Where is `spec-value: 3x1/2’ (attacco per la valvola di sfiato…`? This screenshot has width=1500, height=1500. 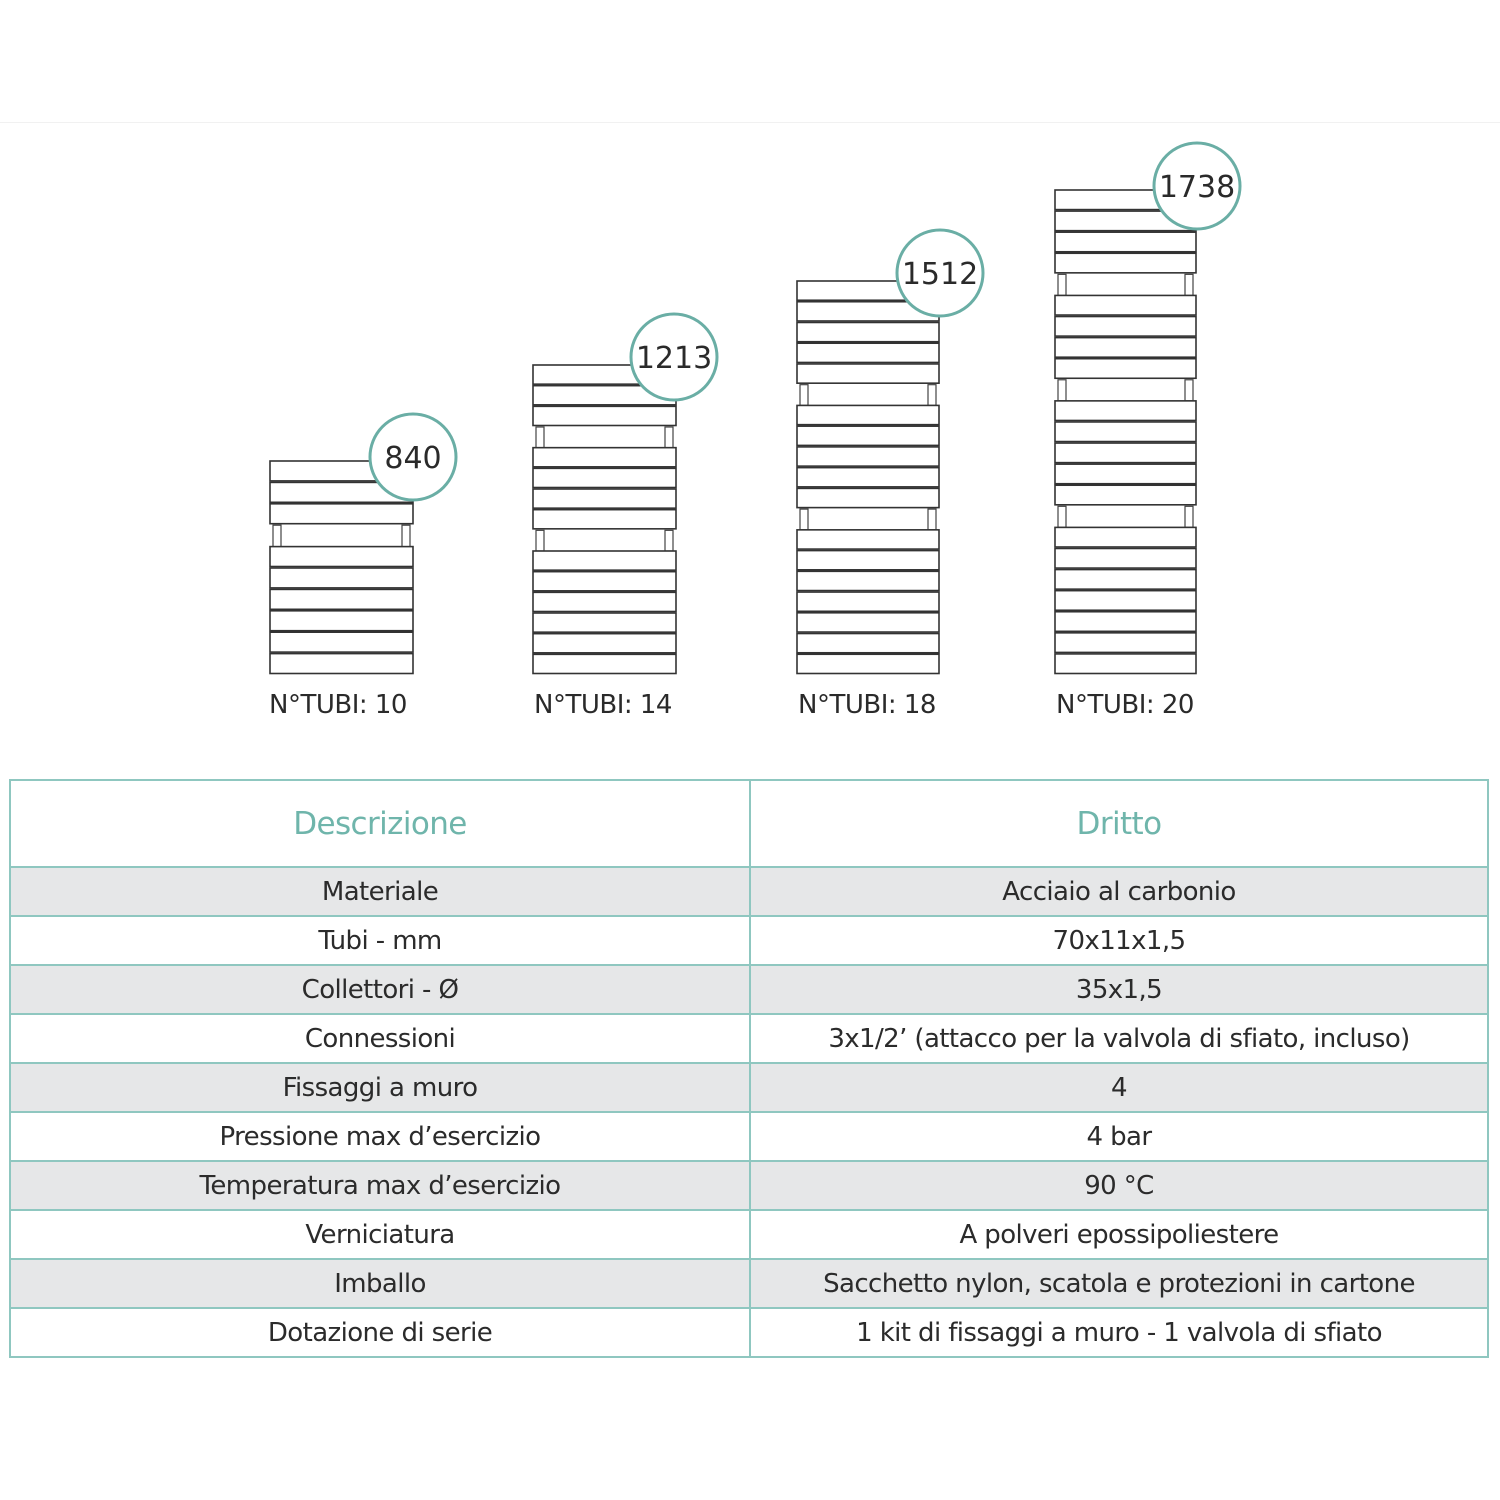
spec-value: 3x1/2’ (attacco per la valvola di sfiato… is located at coordinates (1119, 1038).